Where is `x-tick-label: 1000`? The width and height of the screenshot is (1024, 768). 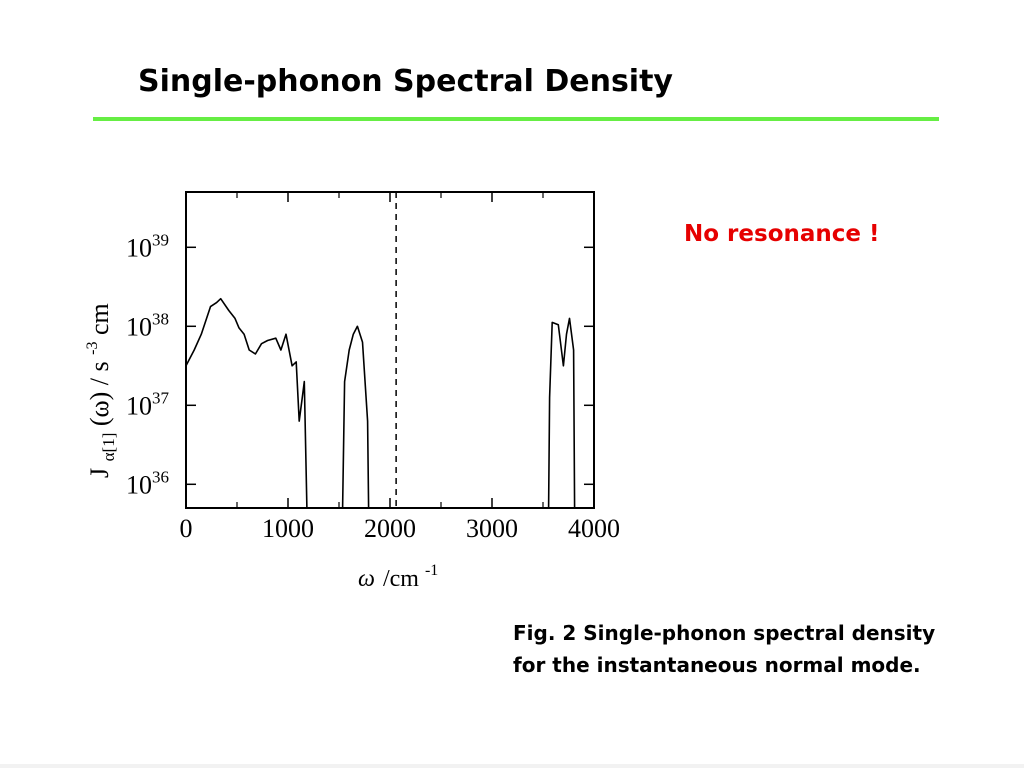
x-tick-label: 1000 is located at coordinates (288, 528).